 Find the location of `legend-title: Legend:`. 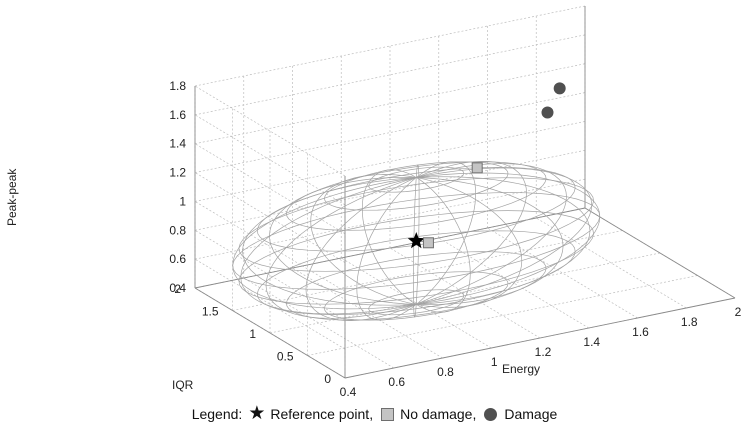

legend-title: Legend: is located at coordinates (217, 414).